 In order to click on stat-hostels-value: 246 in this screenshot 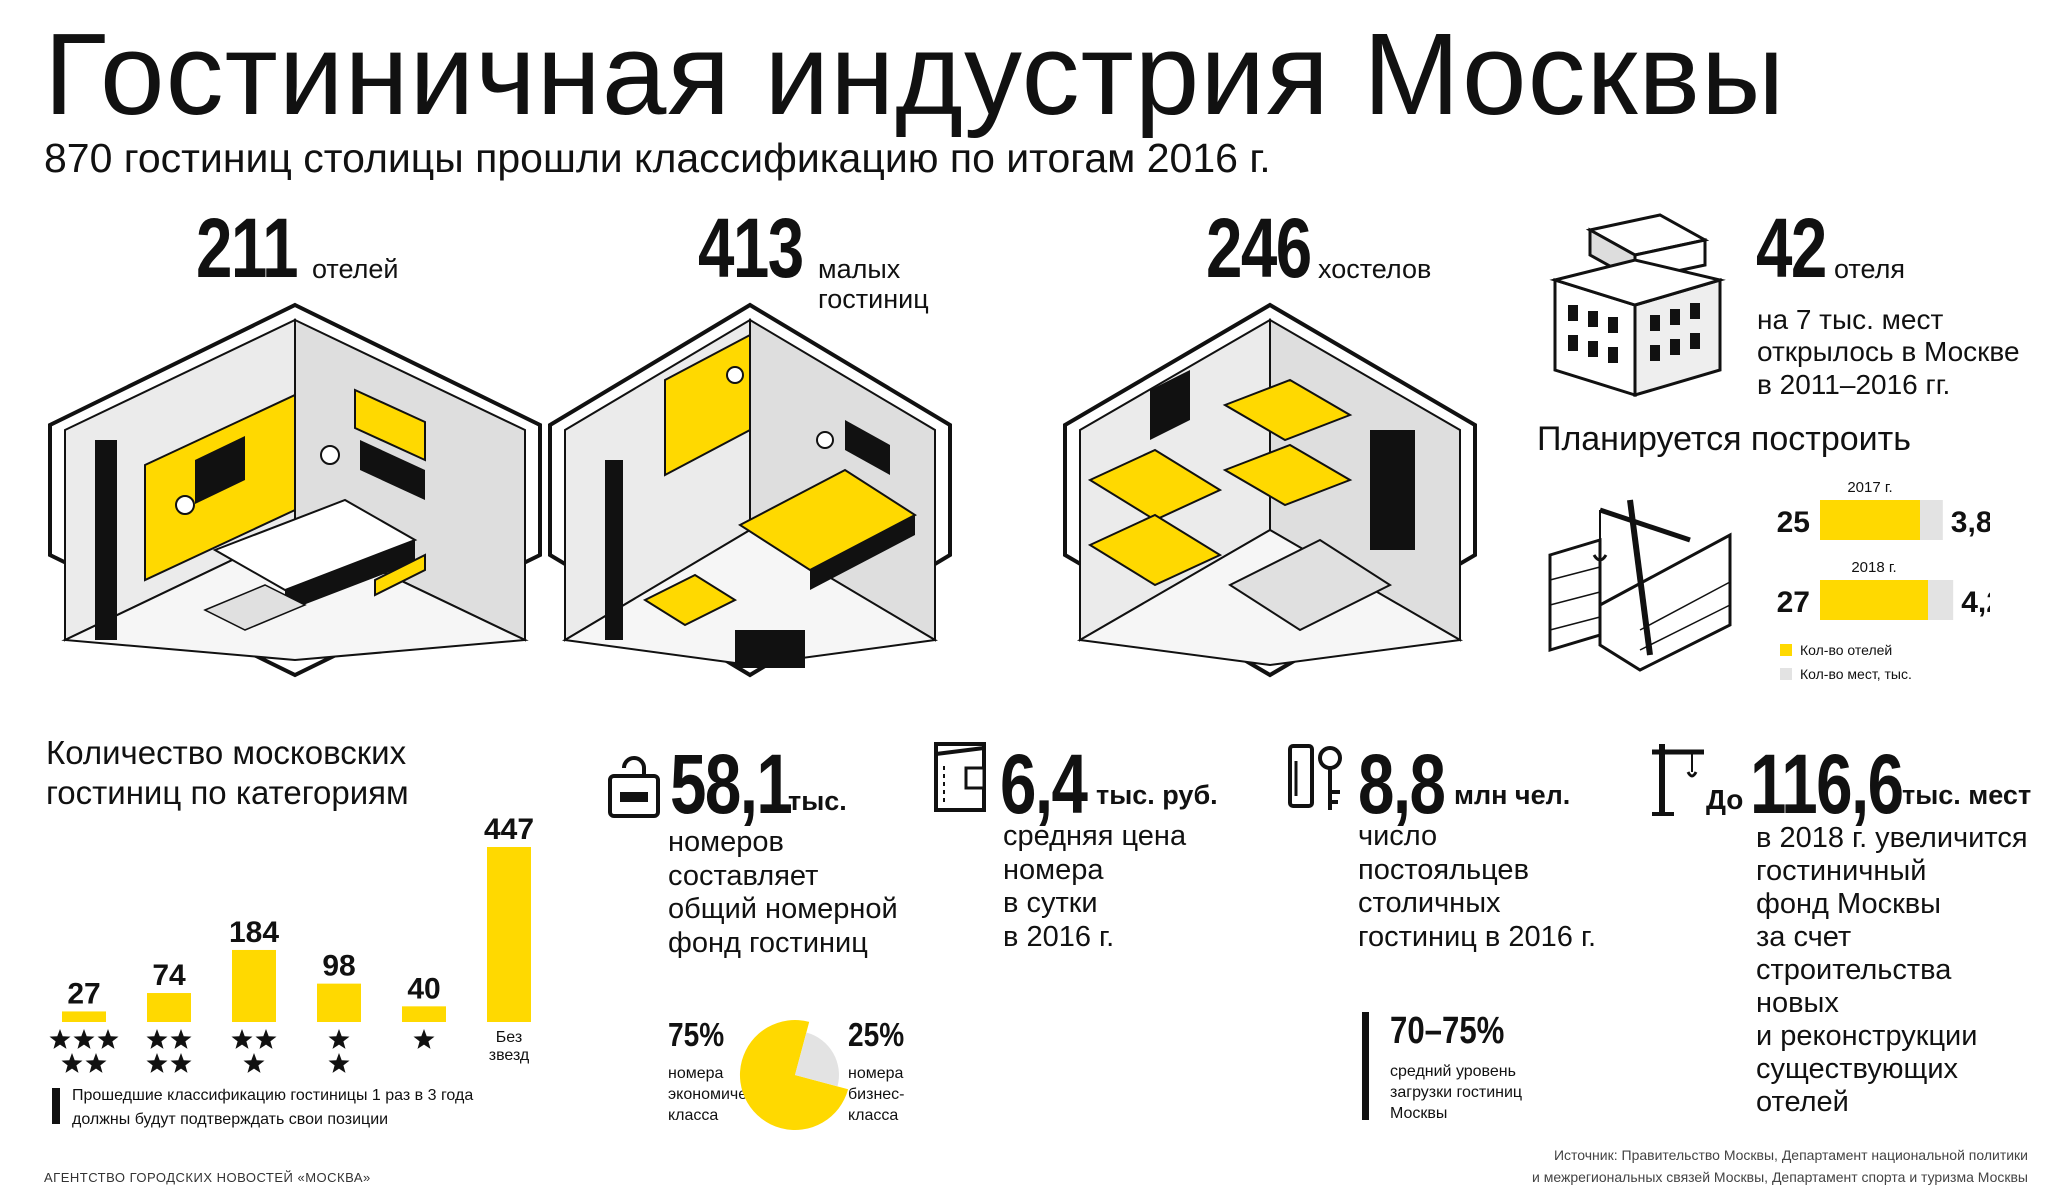, I will do `click(1259, 248)`.